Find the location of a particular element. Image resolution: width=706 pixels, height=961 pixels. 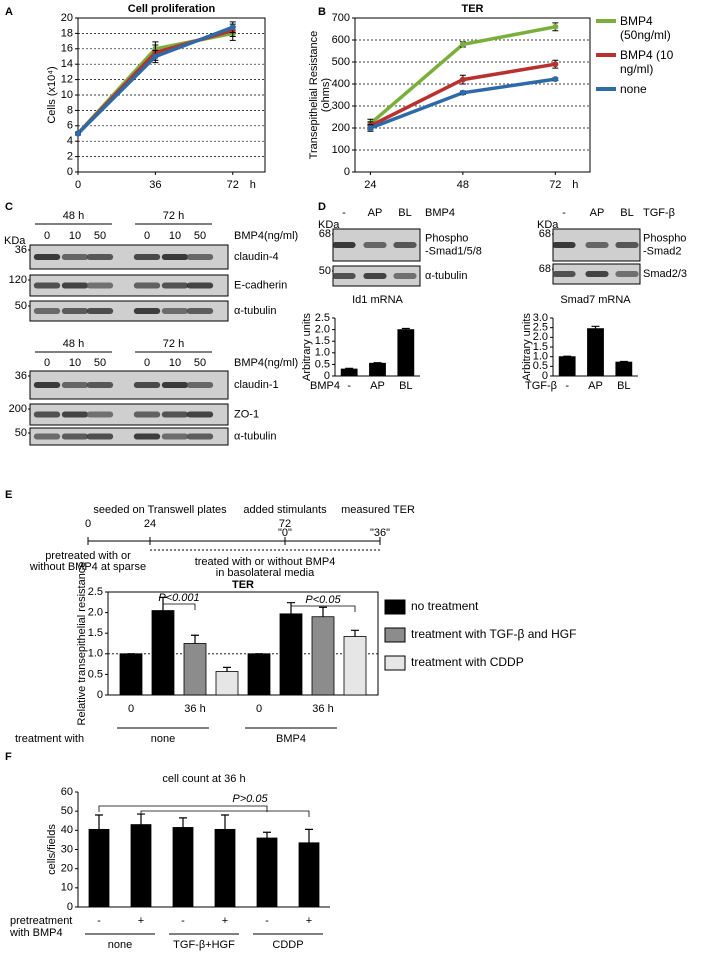

legend-item: BMP4 (50ng/ml) is located at coordinates (645, 28).